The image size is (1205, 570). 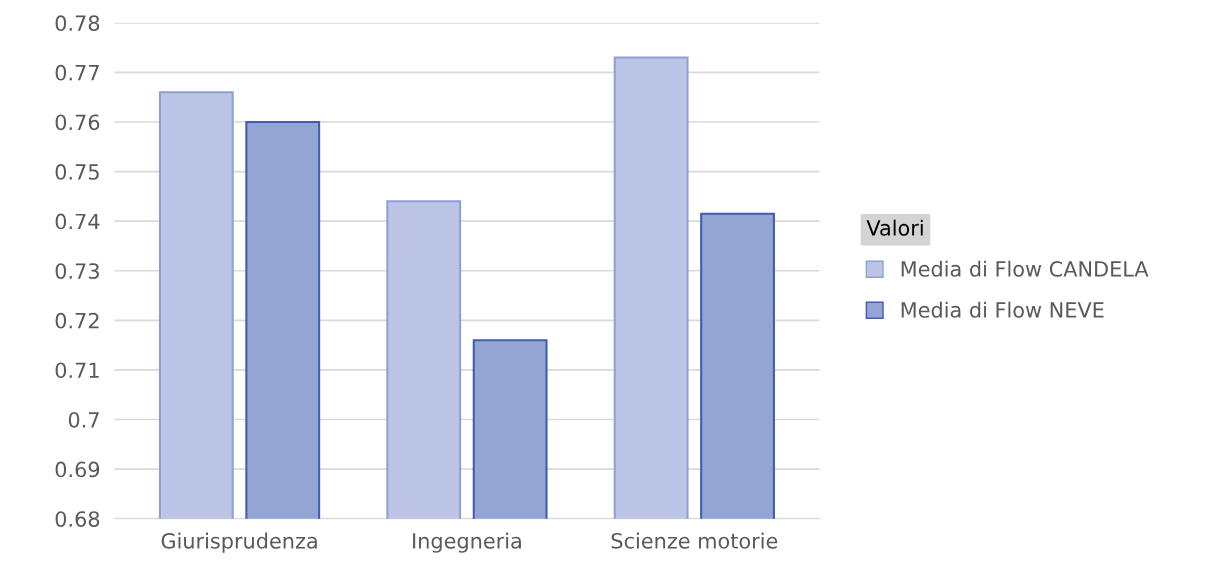 What do you see at coordinates (77, 172) in the screenshot?
I see `y-tick-label: 0.75` at bounding box center [77, 172].